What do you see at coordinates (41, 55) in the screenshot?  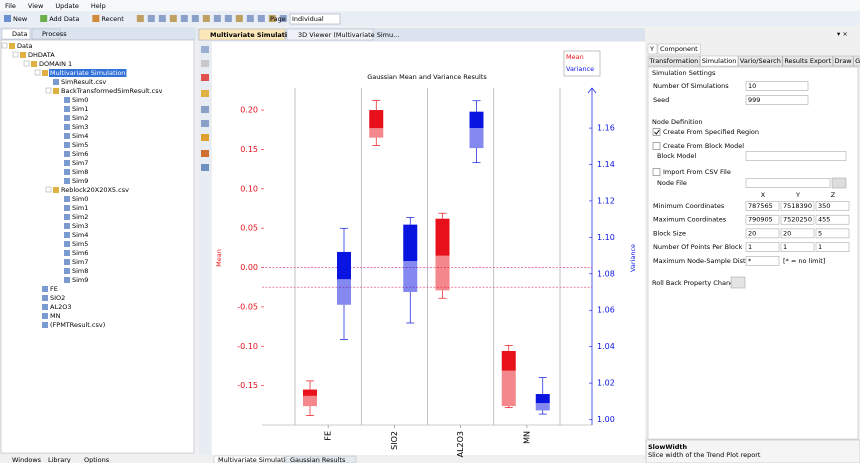 I see `tree-node: DHDATA` at bounding box center [41, 55].